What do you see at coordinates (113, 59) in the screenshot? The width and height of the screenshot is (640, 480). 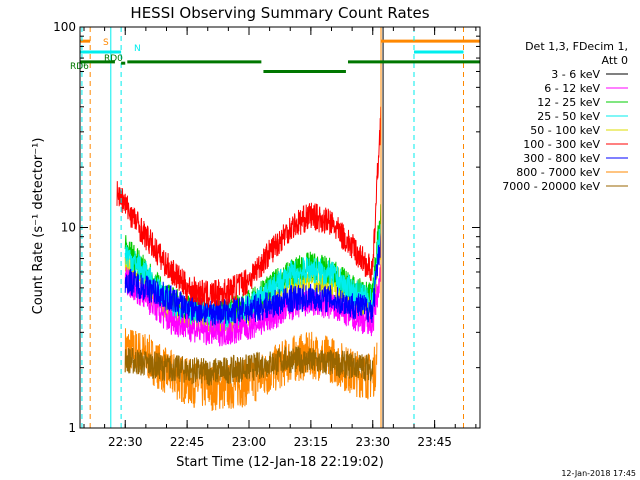 I see `annotation-label: RD0` at bounding box center [113, 59].